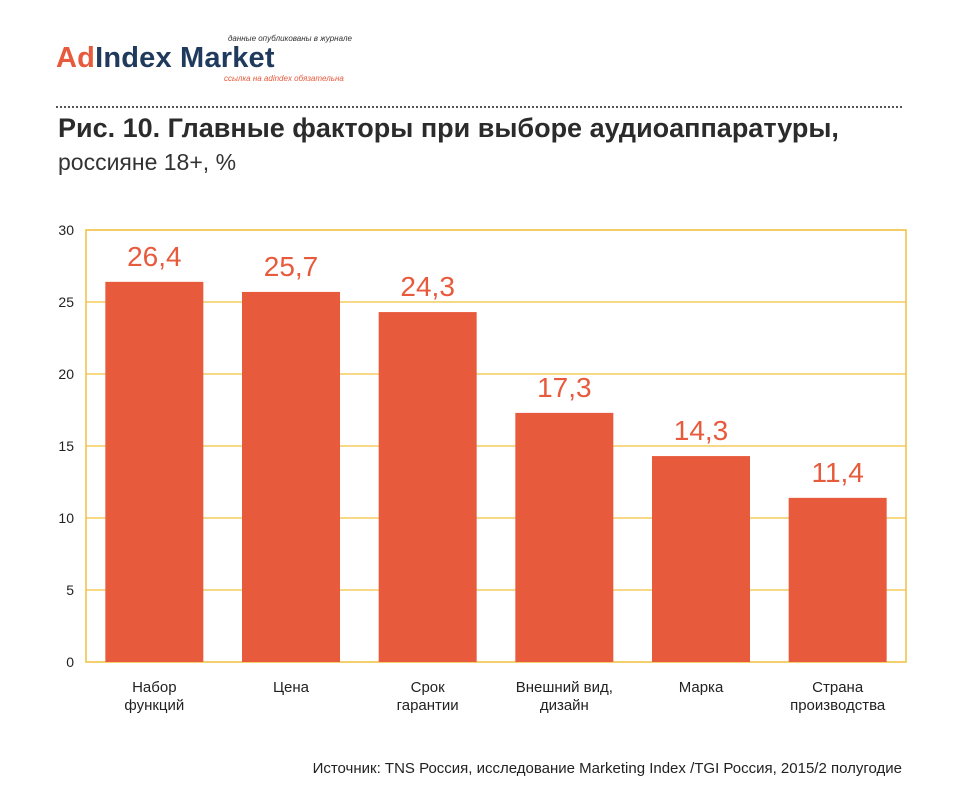 The width and height of the screenshot is (960, 800). What do you see at coordinates (837, 472) in the screenshot?
I see `bar-value-label: 11,4` at bounding box center [837, 472].